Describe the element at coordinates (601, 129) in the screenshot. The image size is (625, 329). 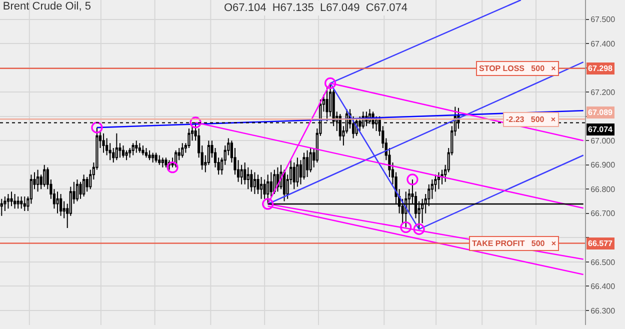
I see `ref-line-label: 67.074` at that location.